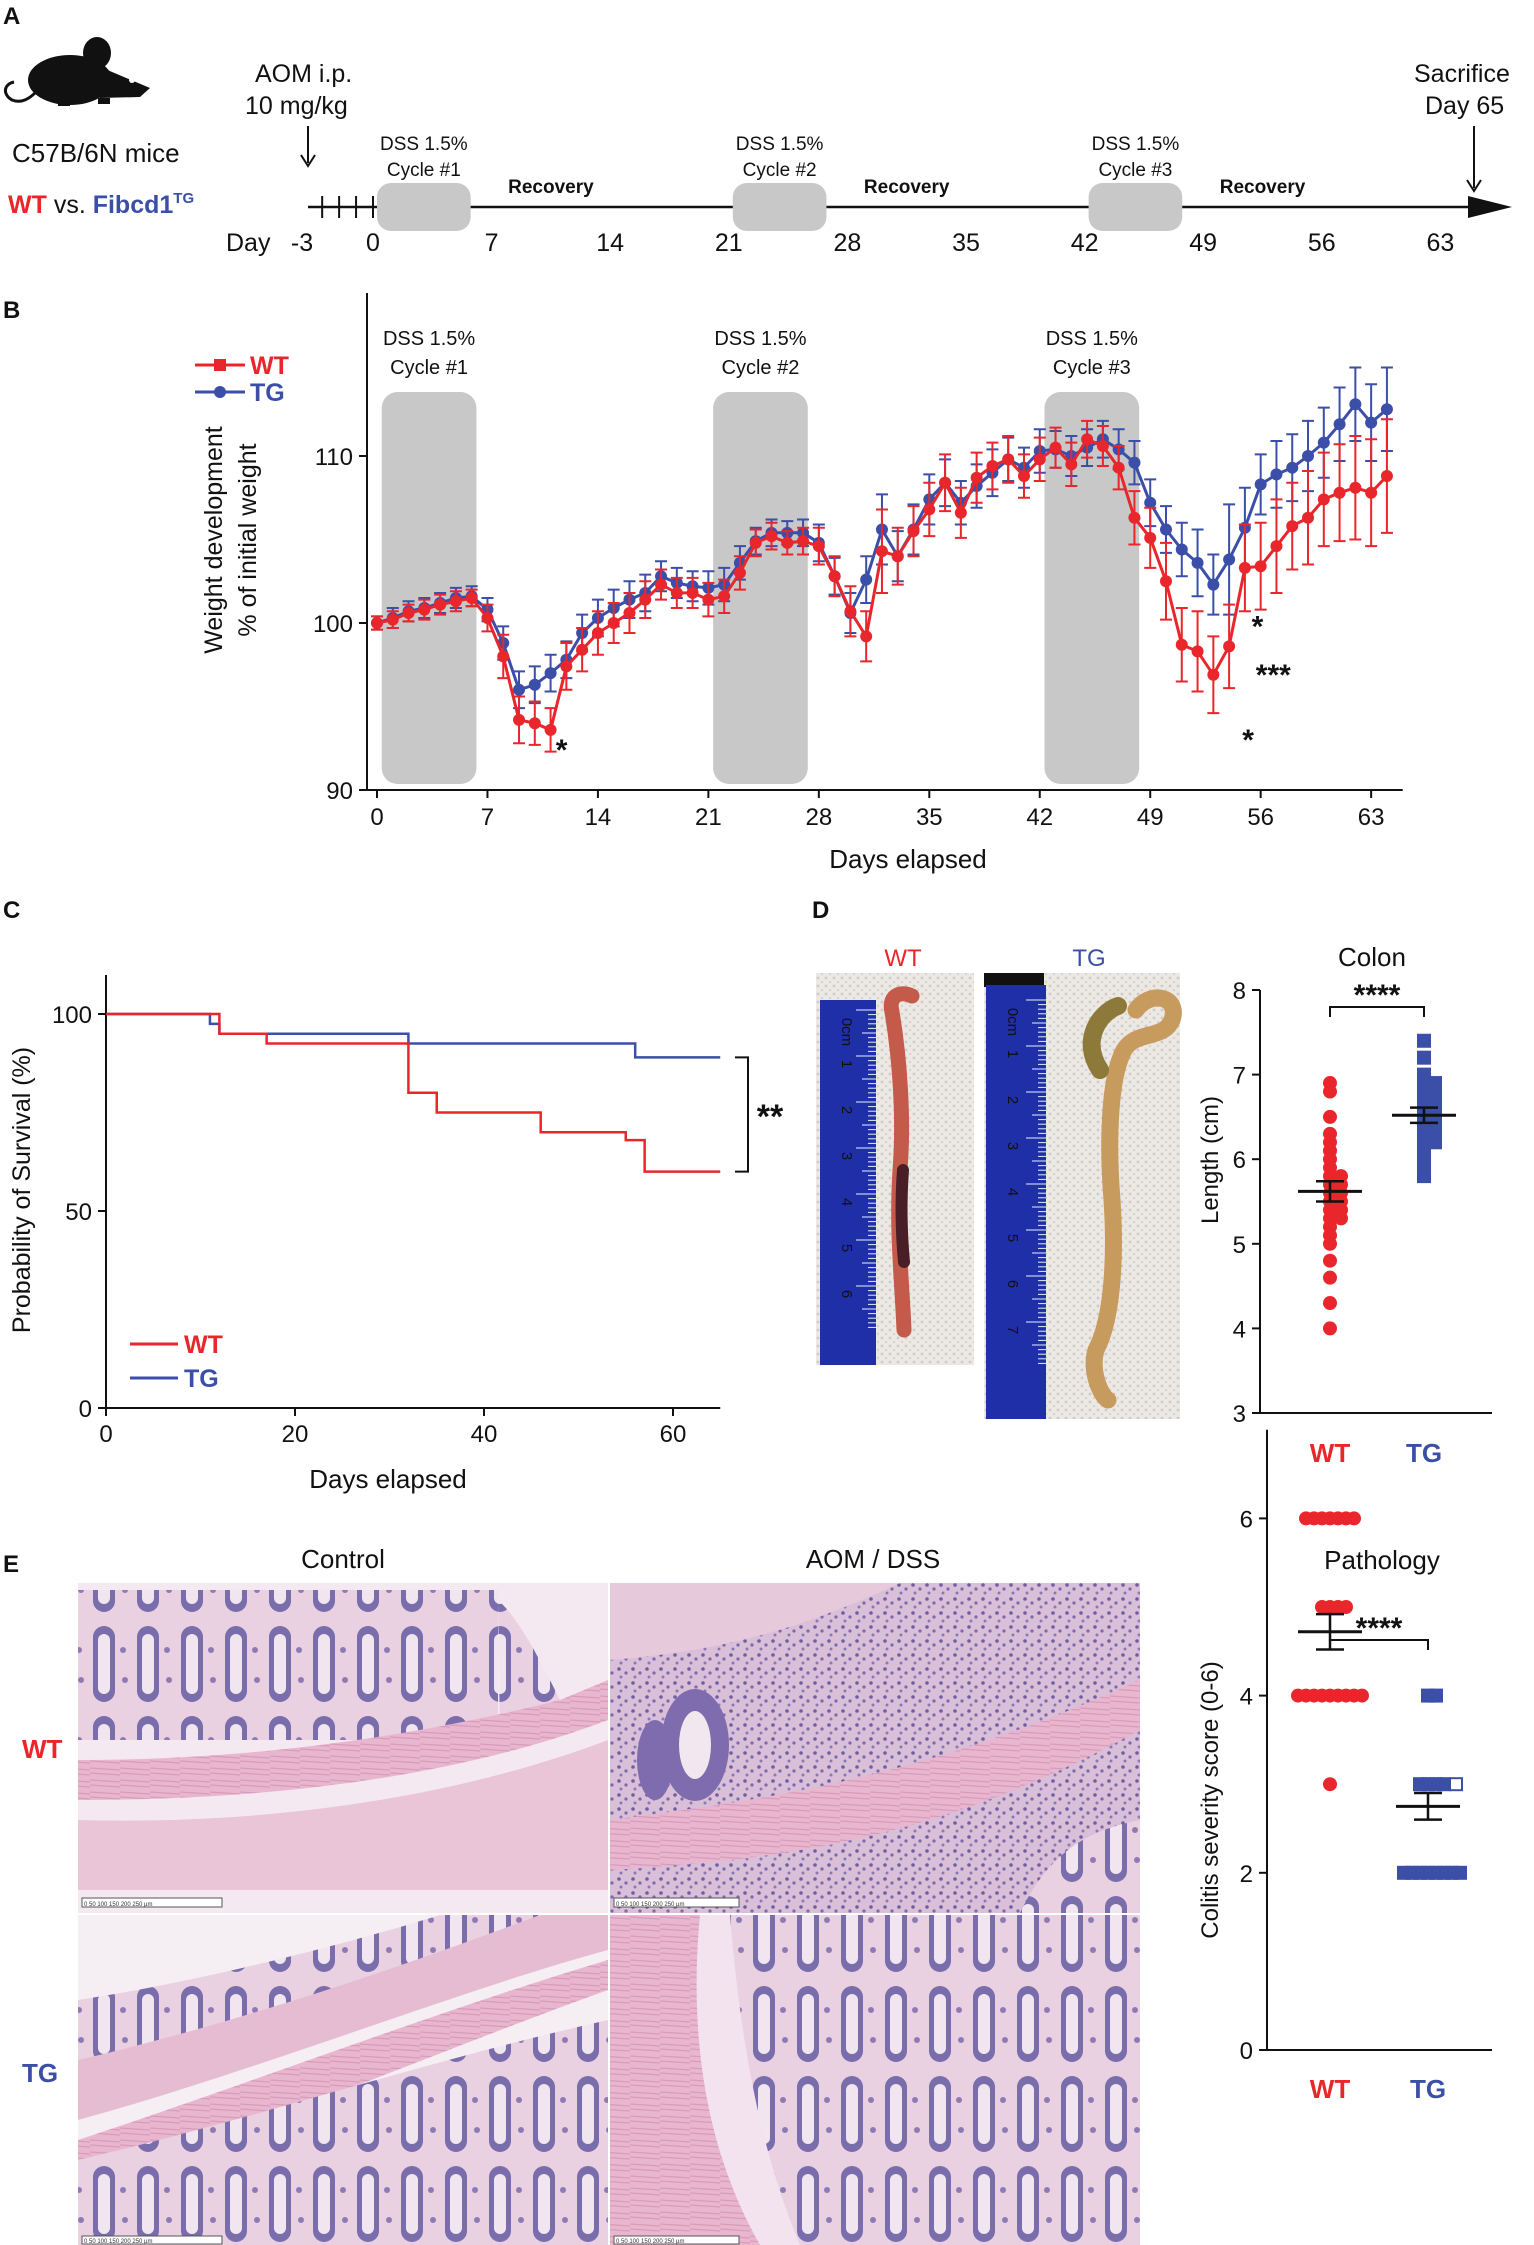 The height and width of the screenshot is (2245, 1534). Describe the element at coordinates (1104, 1038) in the screenshot. I see `colon-green-segment-tg` at that location.